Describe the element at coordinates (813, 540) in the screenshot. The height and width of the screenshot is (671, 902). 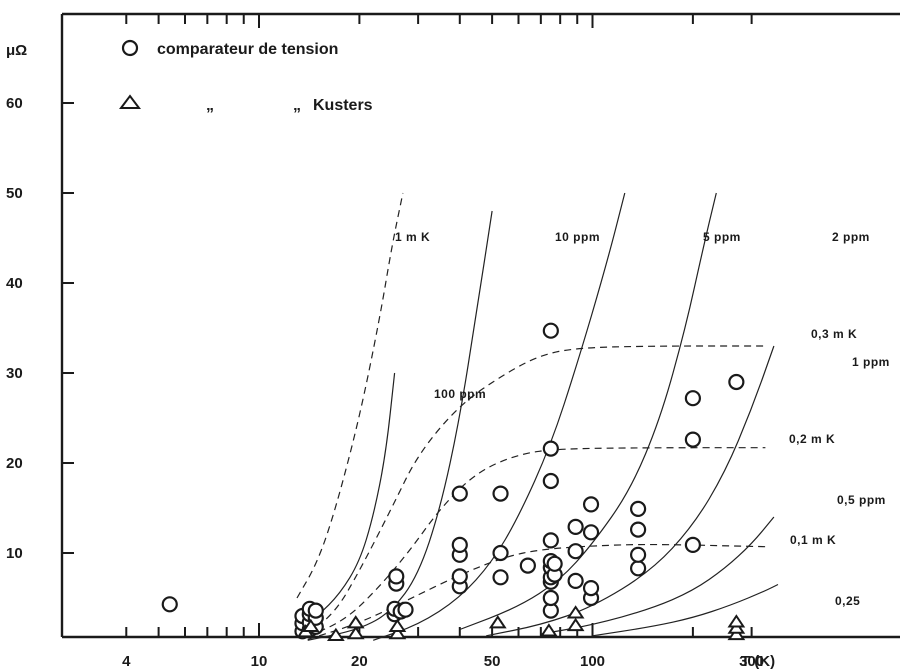
I see `curve-label-0-1-mk: 0,1 m K` at that location.